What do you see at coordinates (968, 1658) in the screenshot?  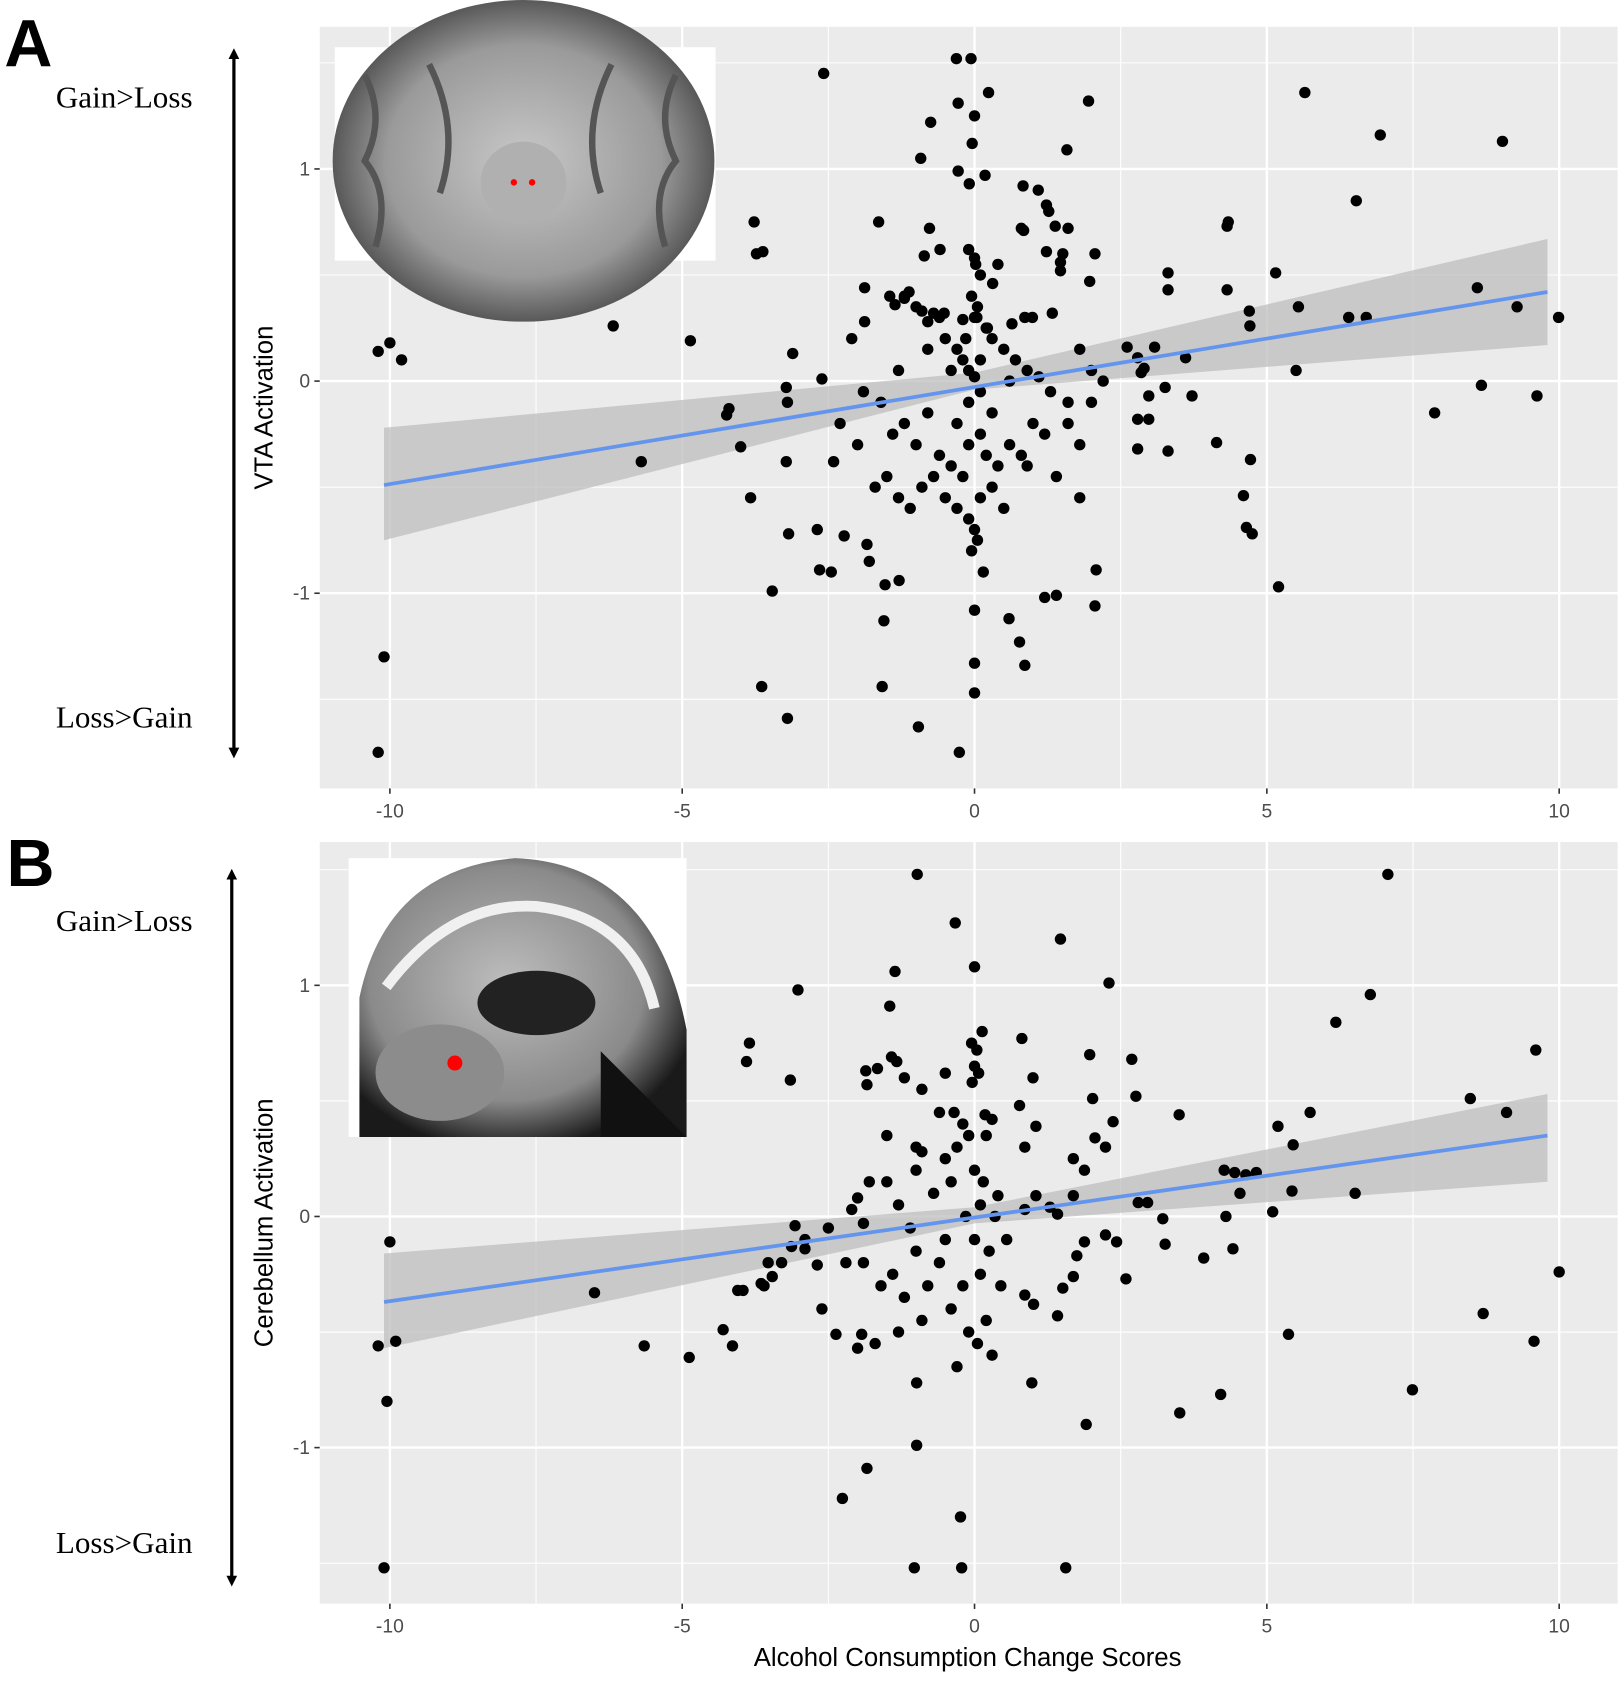 I see `x-axis-title: Alcohol Consumption Change Scores` at bounding box center [968, 1658].